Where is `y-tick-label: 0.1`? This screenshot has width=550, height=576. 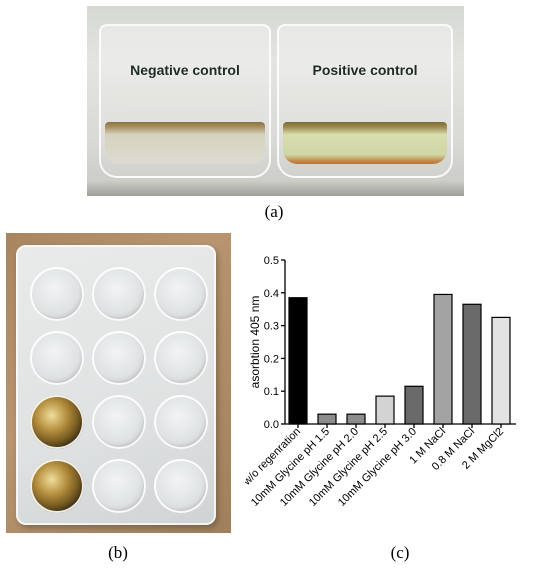
y-tick-label: 0.1 is located at coordinates (271, 392).